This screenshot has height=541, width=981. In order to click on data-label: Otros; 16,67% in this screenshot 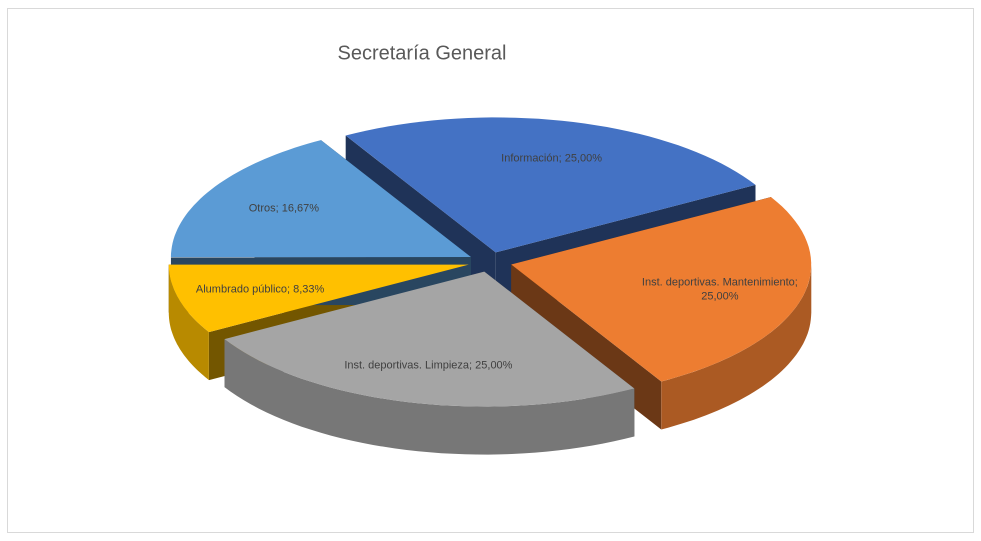, I will do `click(284, 208)`.